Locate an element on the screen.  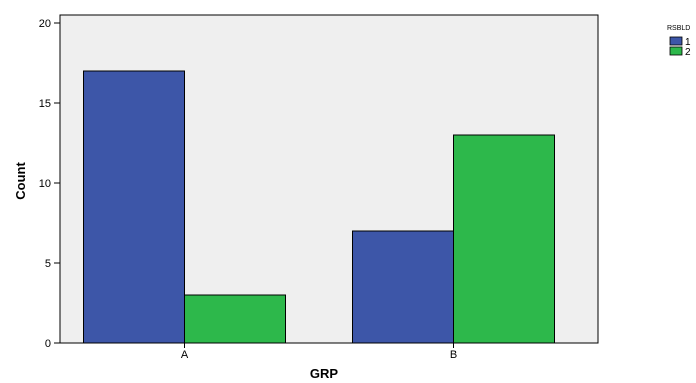
y-tick-label: 20 is located at coordinates (45, 24).